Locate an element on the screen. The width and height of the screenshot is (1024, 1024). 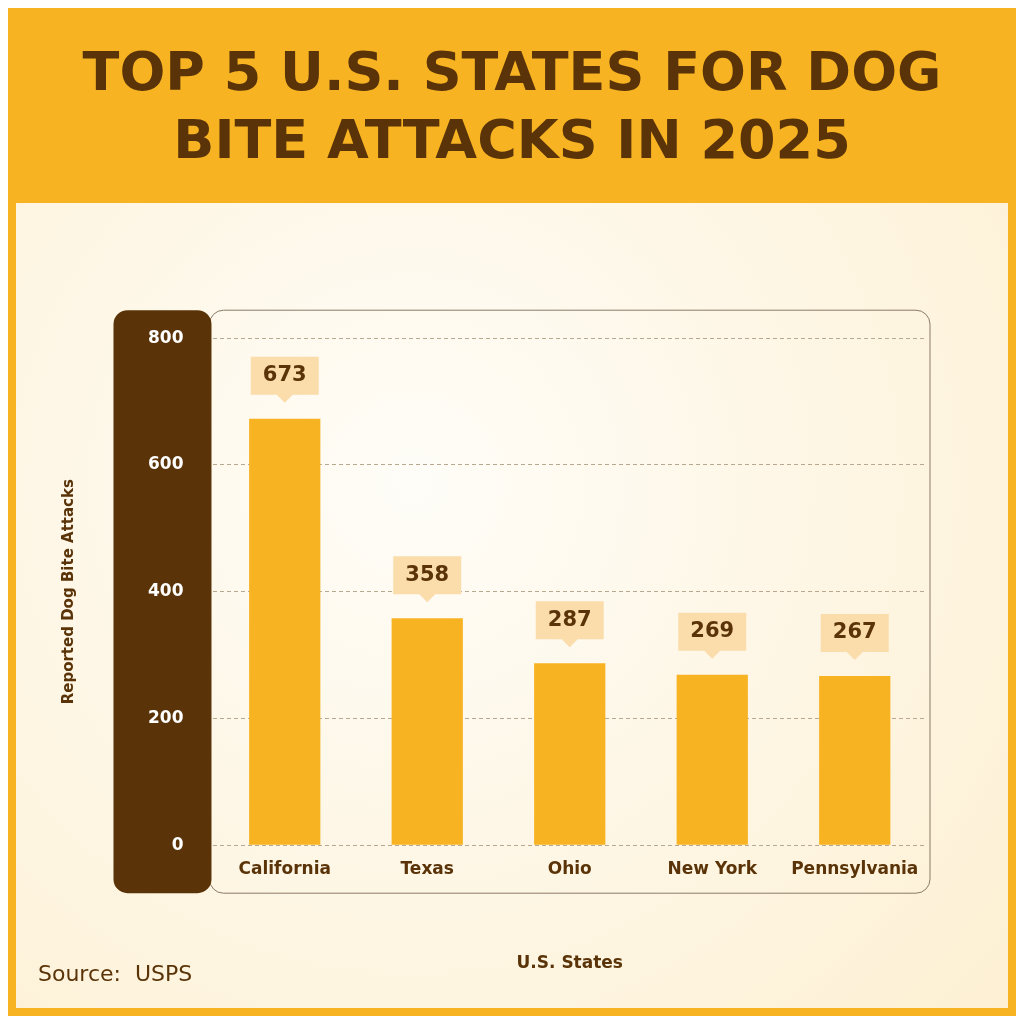
data-label: 358 is located at coordinates (427, 573).